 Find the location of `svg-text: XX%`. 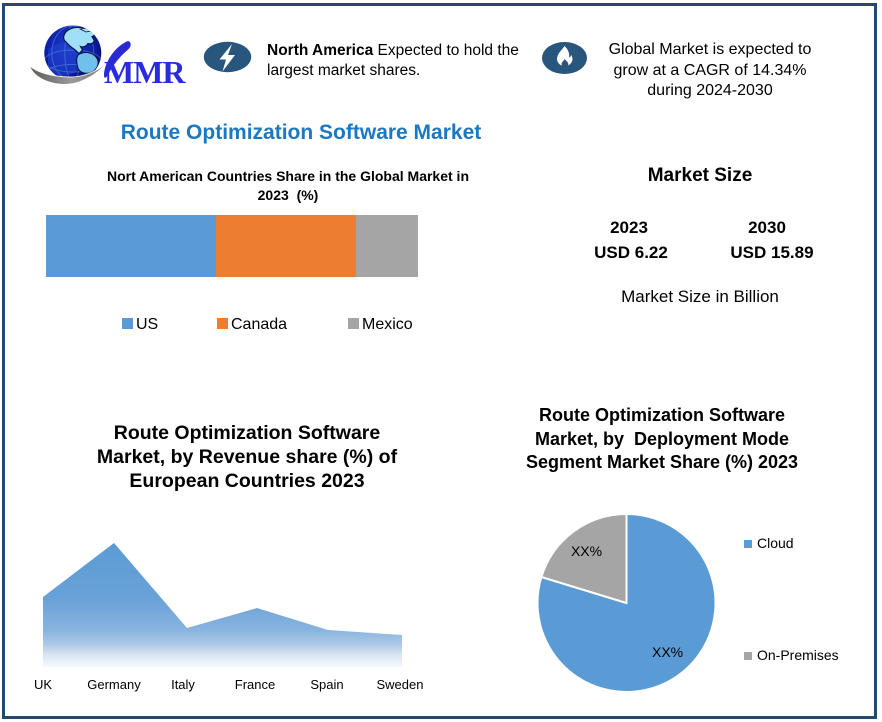

svg-text: XX% is located at coordinates (586, 551).